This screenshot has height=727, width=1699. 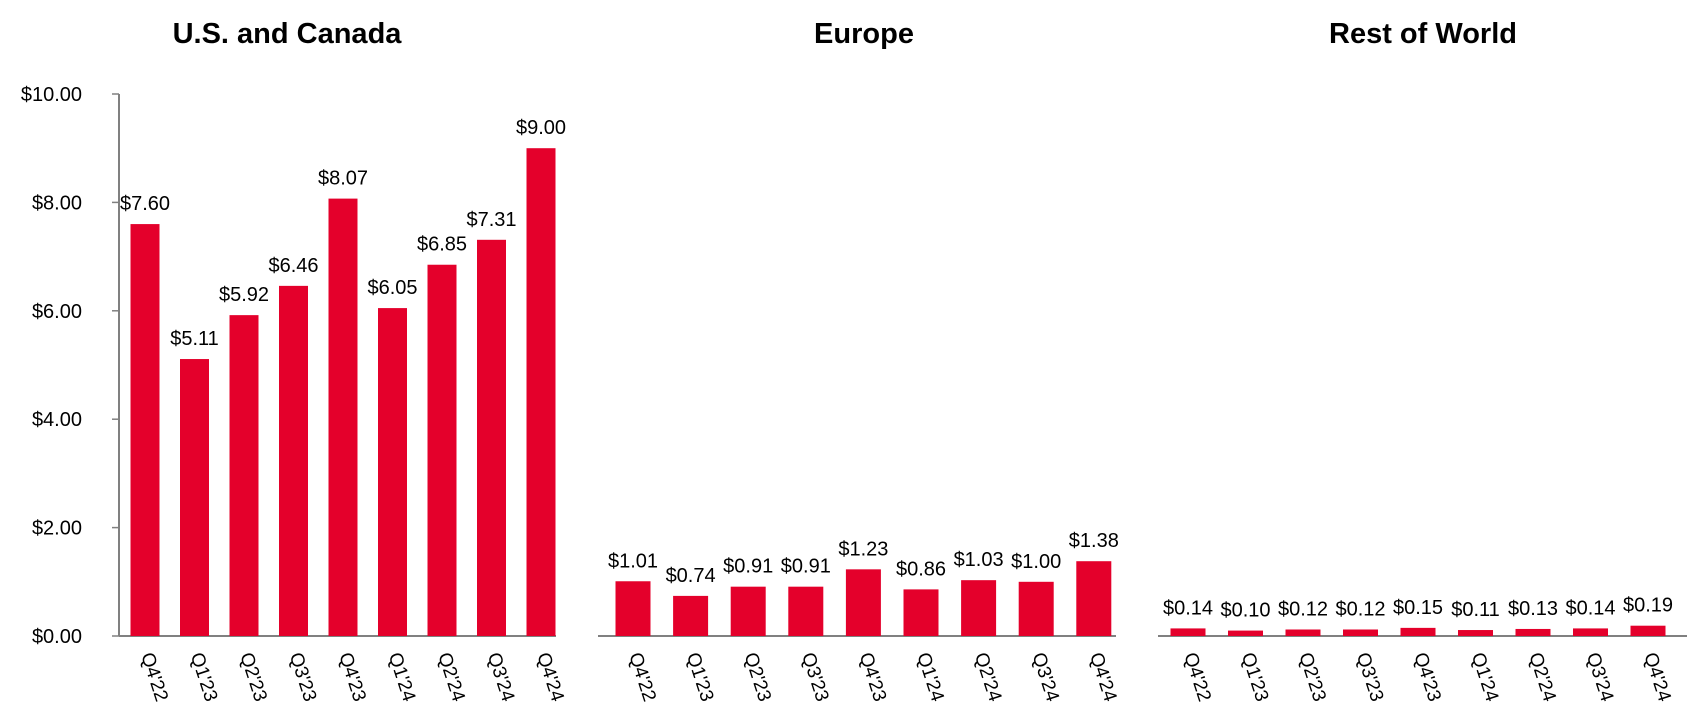 What do you see at coordinates (979, 560) in the screenshot?
I see `data-label: $1.03` at bounding box center [979, 560].